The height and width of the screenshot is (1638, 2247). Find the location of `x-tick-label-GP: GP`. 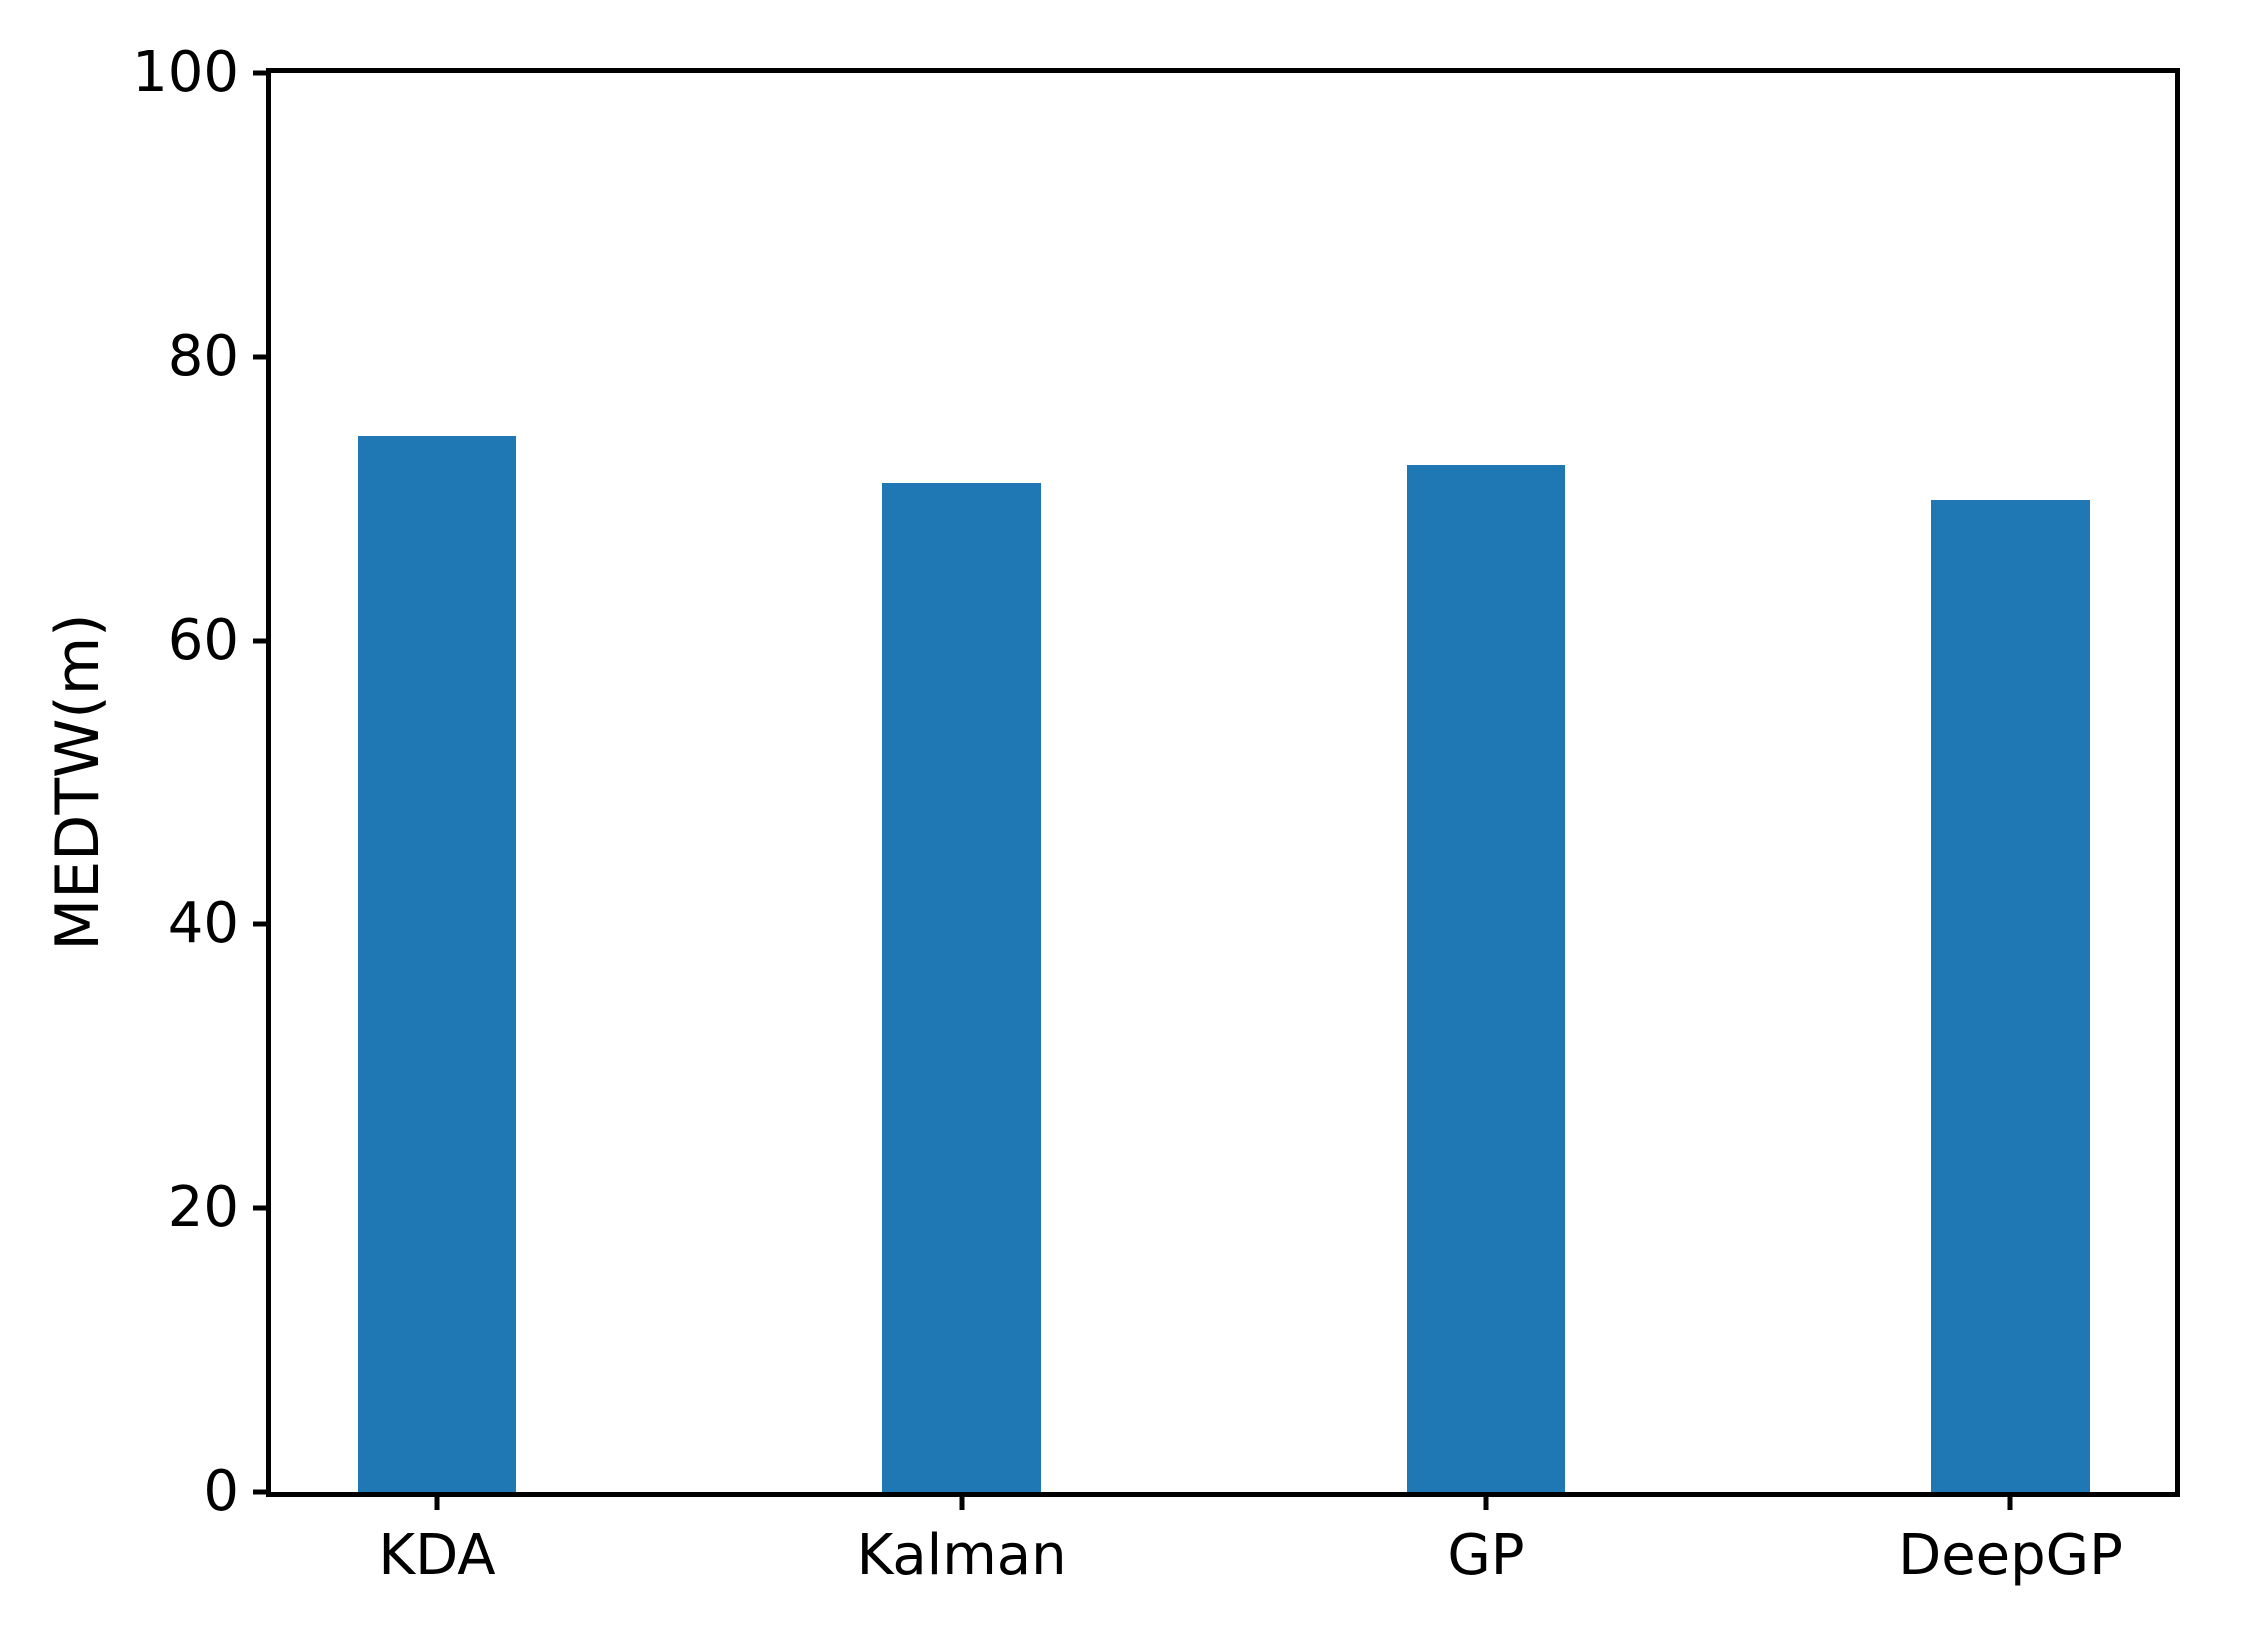

x-tick-label-GP: GP is located at coordinates (1486, 1555).